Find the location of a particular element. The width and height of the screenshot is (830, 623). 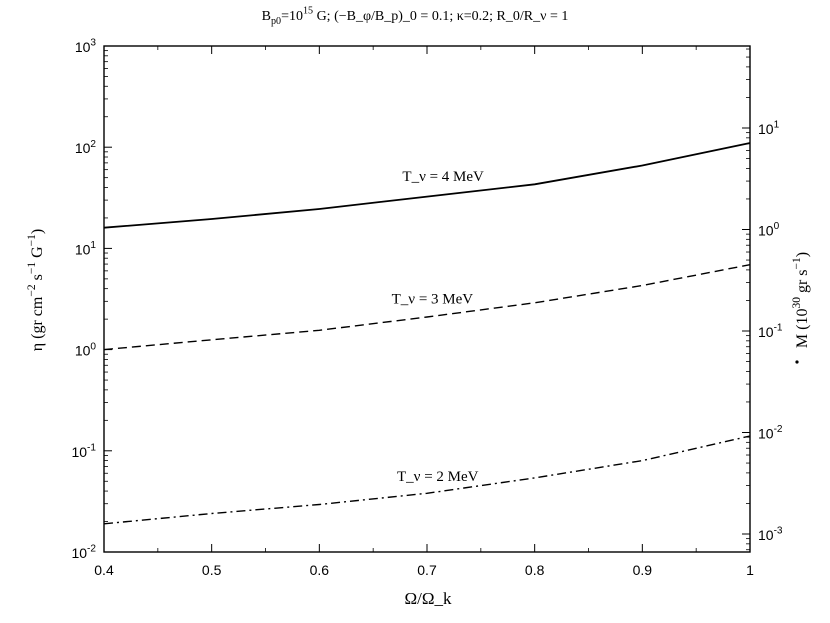

y-right-tick-label: 10⁻³ is located at coordinates (770, 534).